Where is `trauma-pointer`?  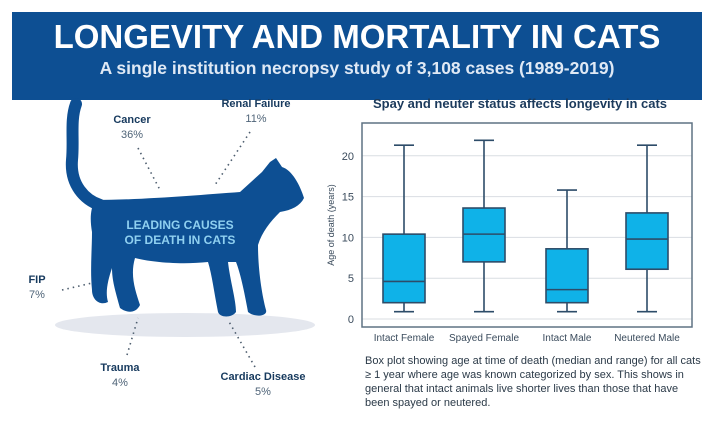
trauma-pointer is located at coordinates (132, 336).